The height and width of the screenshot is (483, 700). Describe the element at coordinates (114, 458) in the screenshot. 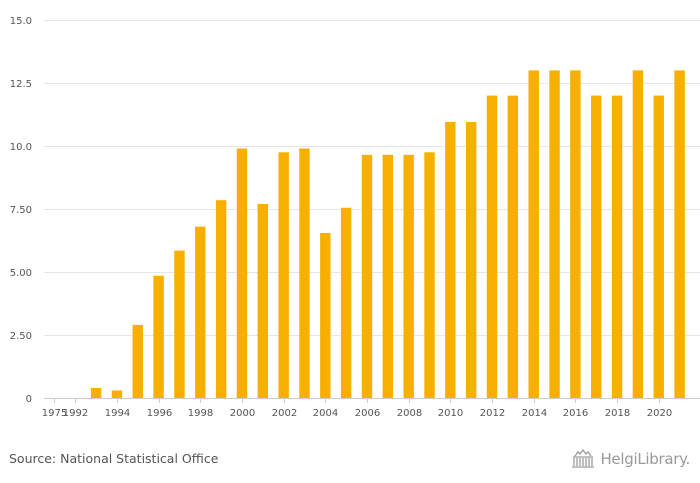

I see `source-label: Source: National Statistical Office` at that location.